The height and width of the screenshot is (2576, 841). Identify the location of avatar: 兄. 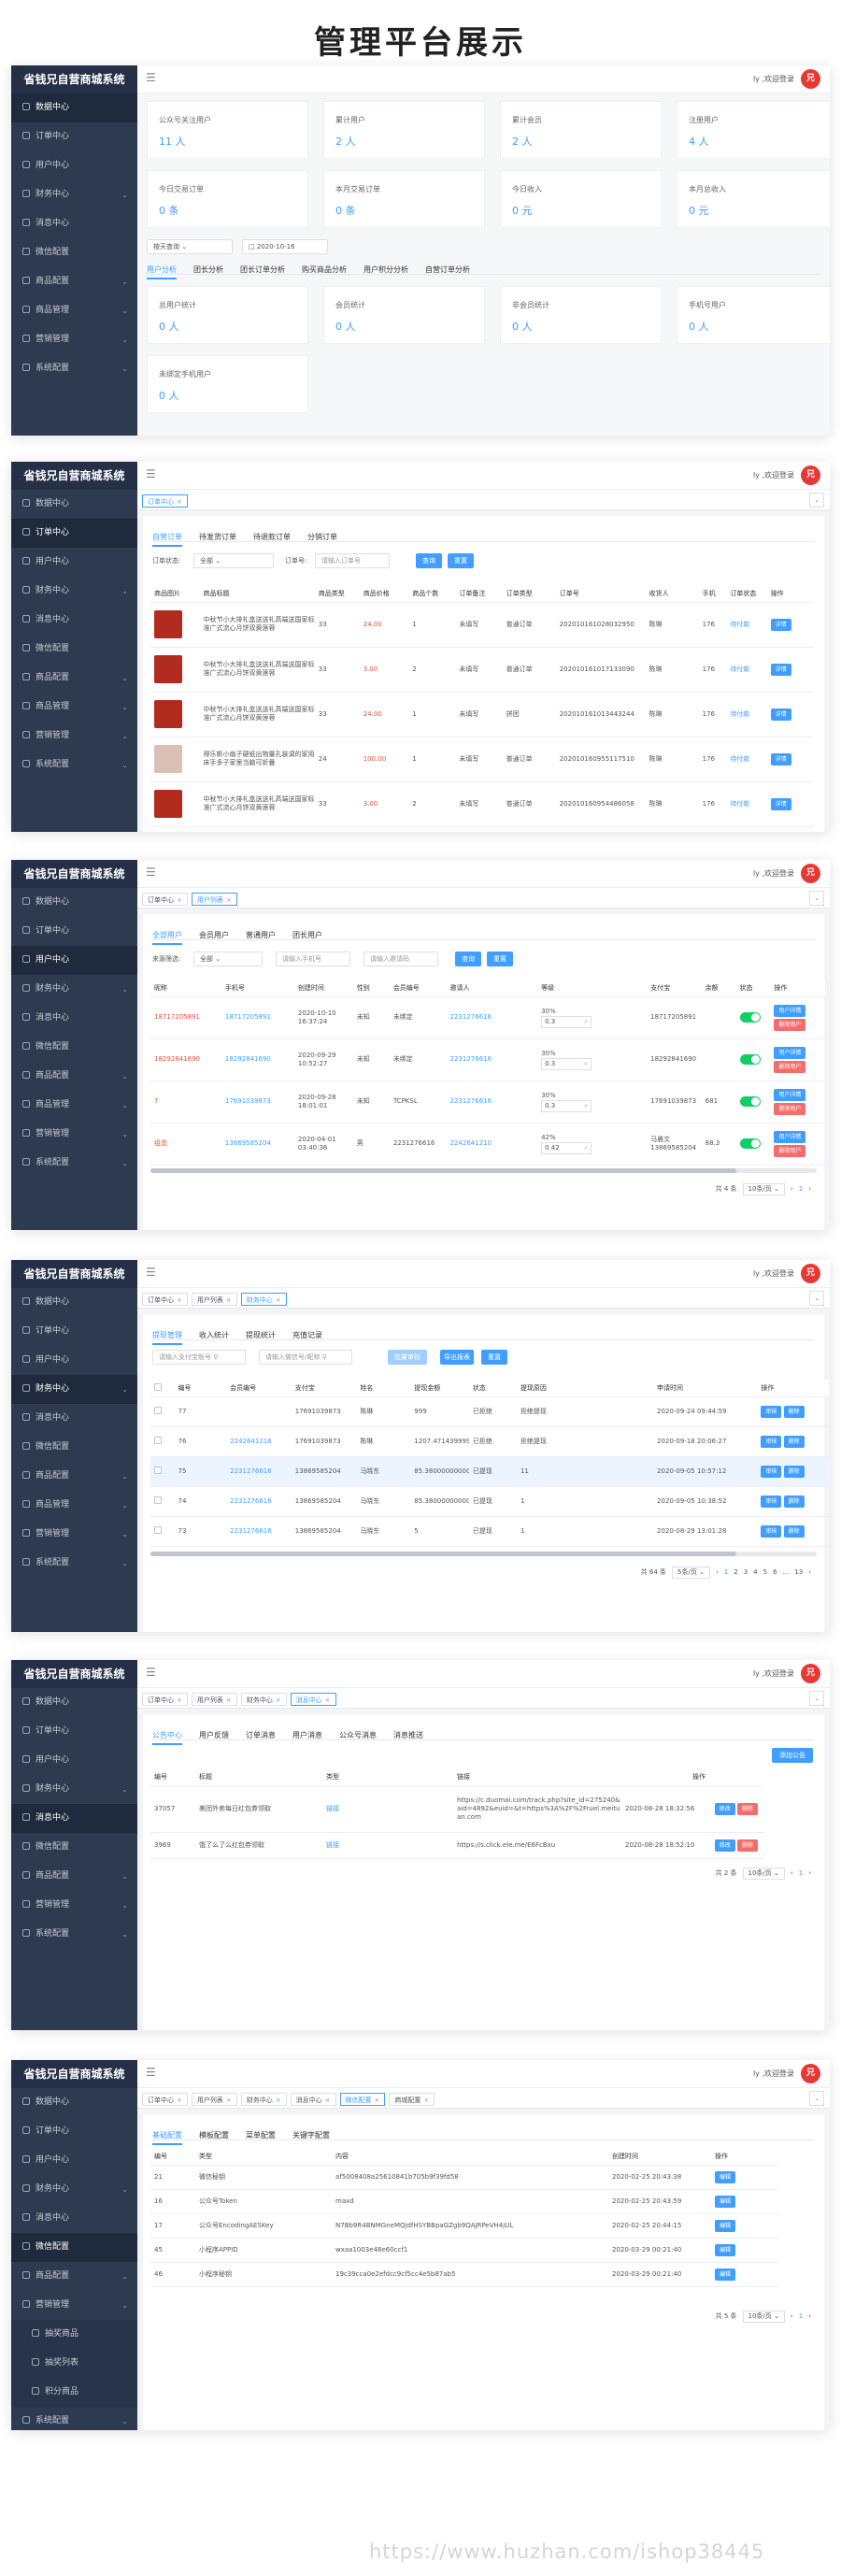
(810, 1273).